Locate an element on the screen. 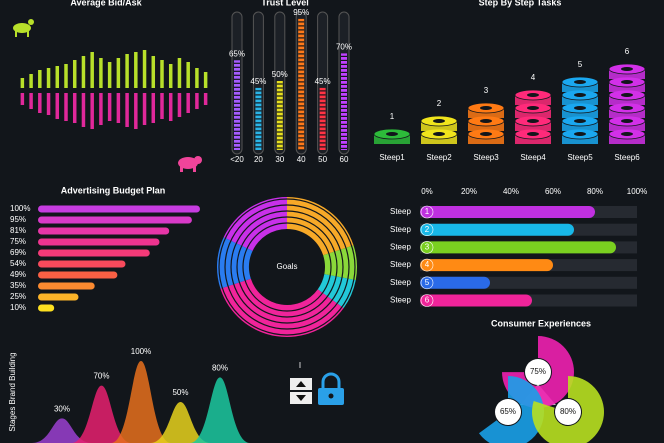 The image size is (664, 443). step-number: 3 is located at coordinates (486, 90).